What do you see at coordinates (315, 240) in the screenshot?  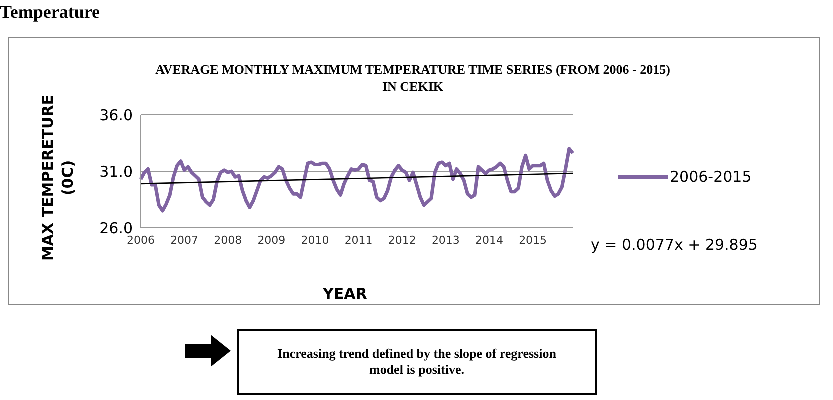 I see `x-tick-label: 2010` at bounding box center [315, 240].